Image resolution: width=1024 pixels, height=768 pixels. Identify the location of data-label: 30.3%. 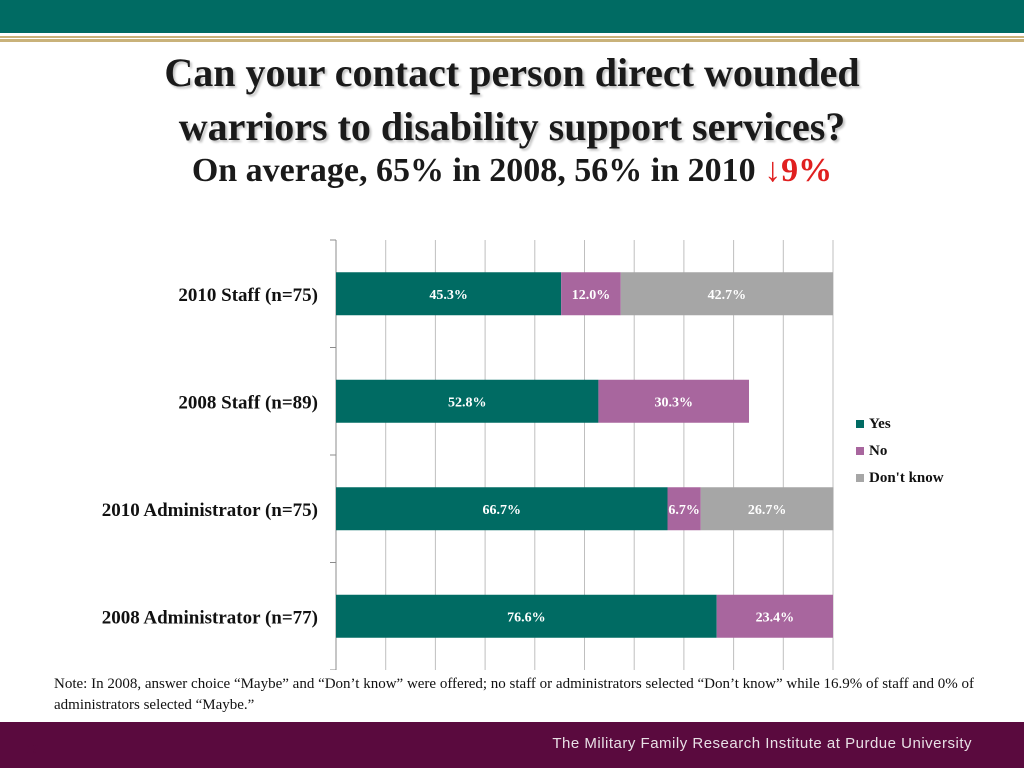
(673, 402).